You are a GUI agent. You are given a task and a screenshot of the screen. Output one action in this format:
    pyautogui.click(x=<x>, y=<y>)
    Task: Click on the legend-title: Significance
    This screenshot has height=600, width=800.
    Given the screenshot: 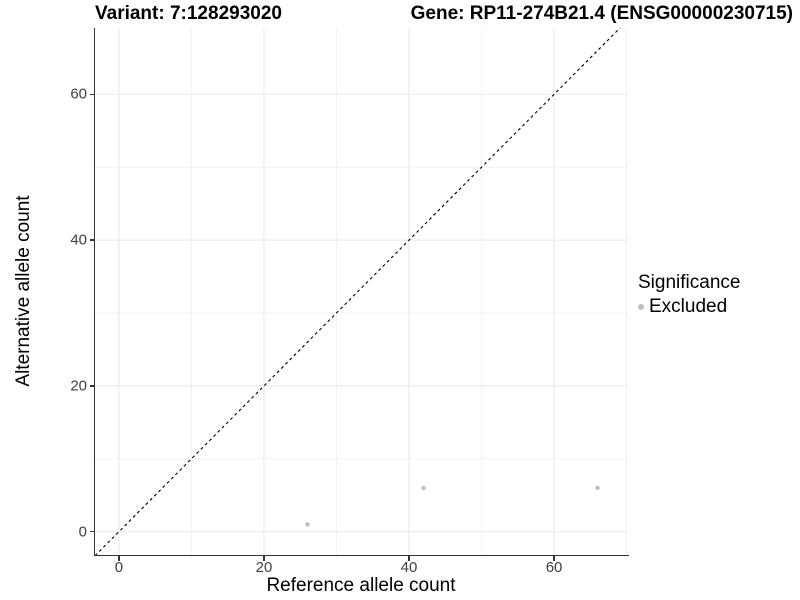 What is the action you would take?
    pyautogui.click(x=689, y=282)
    